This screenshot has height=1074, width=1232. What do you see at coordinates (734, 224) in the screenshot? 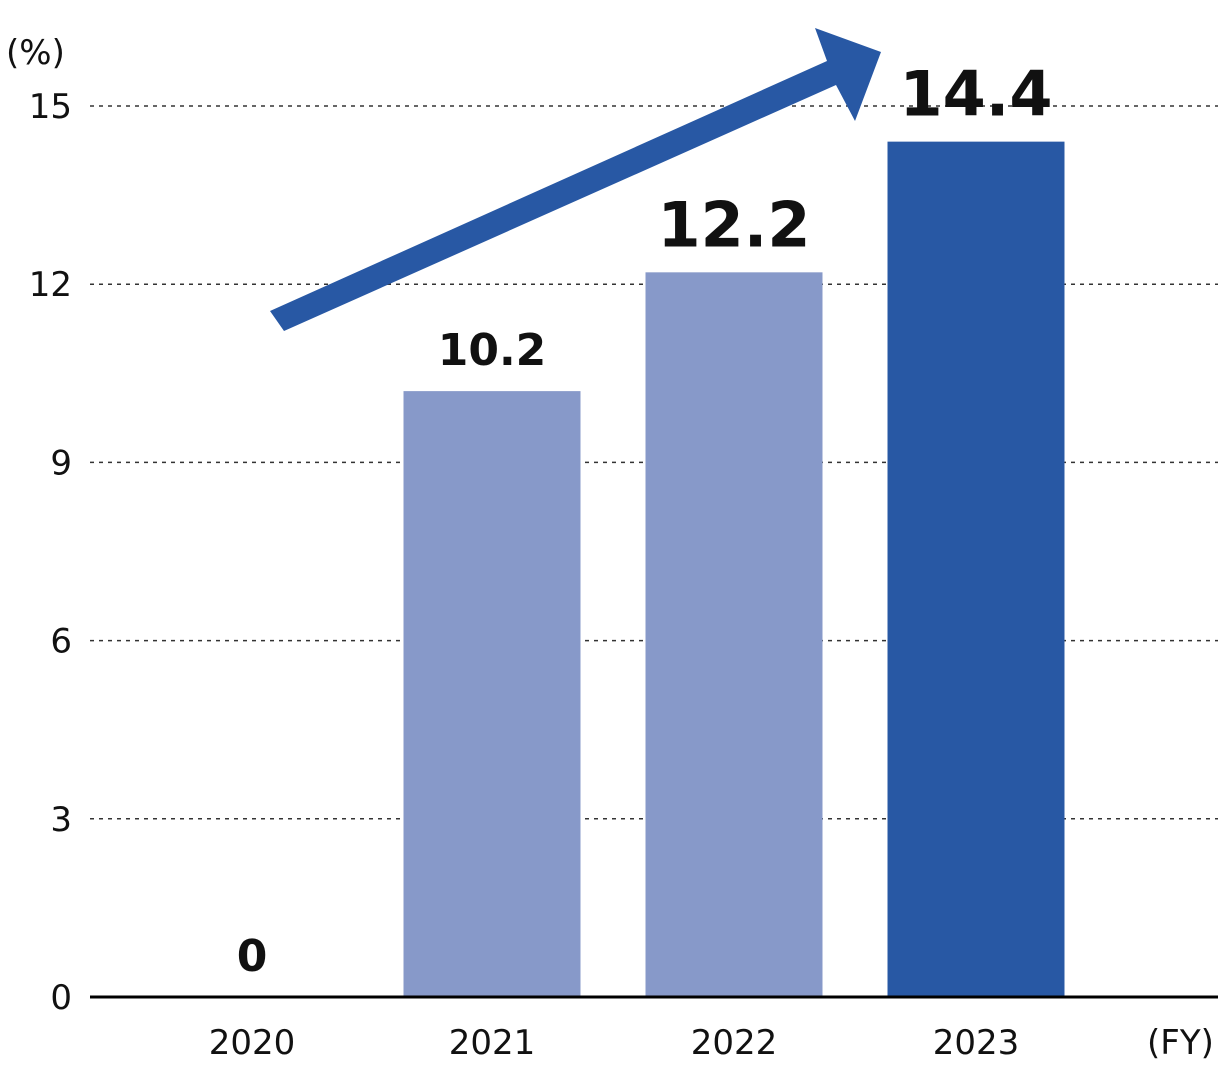
I see `data-label-2022: 12.2` at bounding box center [734, 224].